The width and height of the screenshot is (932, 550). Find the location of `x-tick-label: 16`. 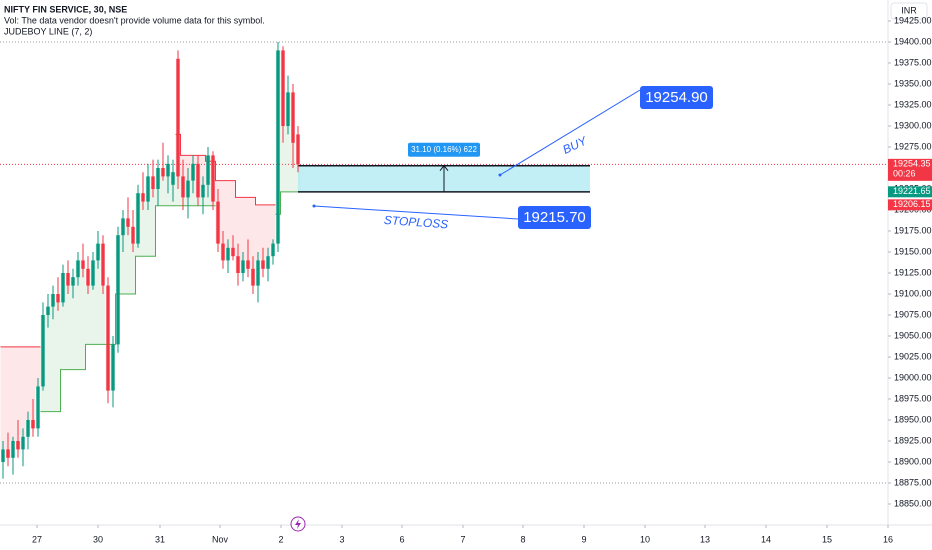

x-tick-label: 16 is located at coordinates (888, 539).